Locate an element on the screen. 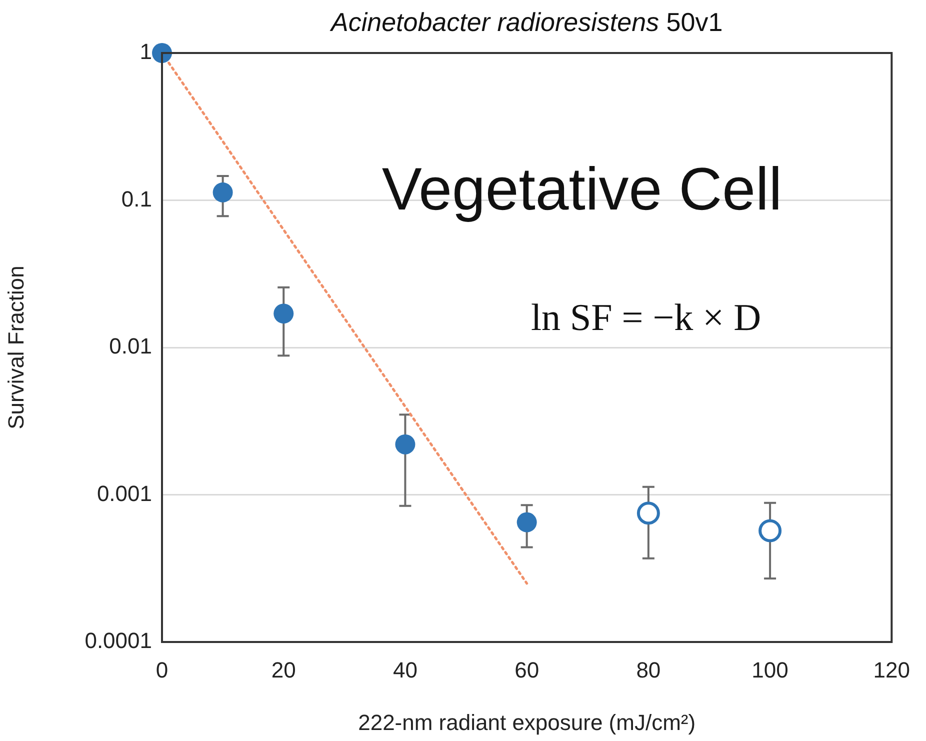 The height and width of the screenshot is (741, 926). x-axis-title: 222-nm radiant exposure (mJ/cm²) is located at coordinates (527, 722).